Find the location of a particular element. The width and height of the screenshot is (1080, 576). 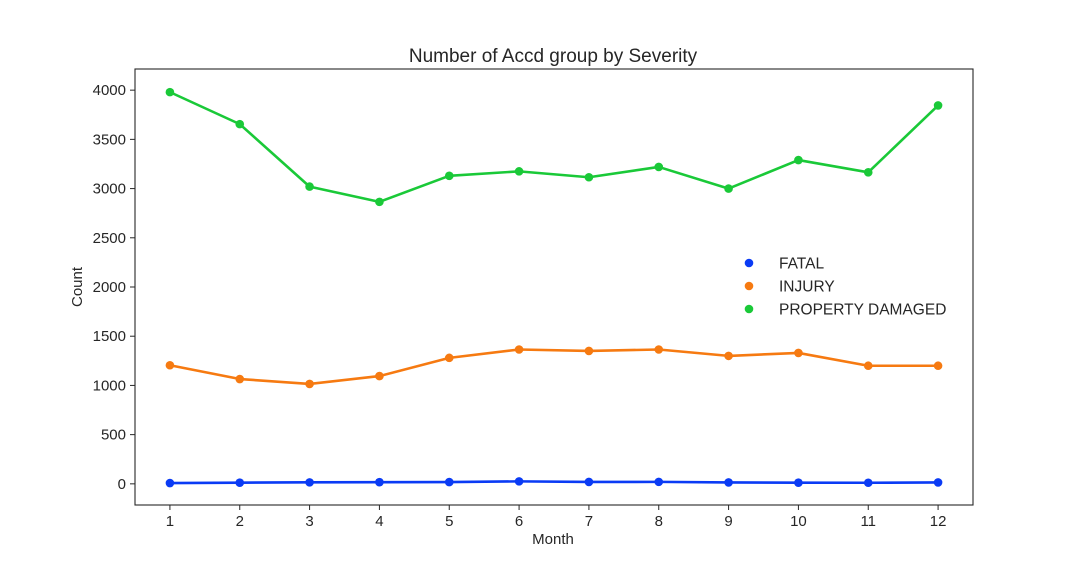

series-line-injury is located at coordinates (554, 367).